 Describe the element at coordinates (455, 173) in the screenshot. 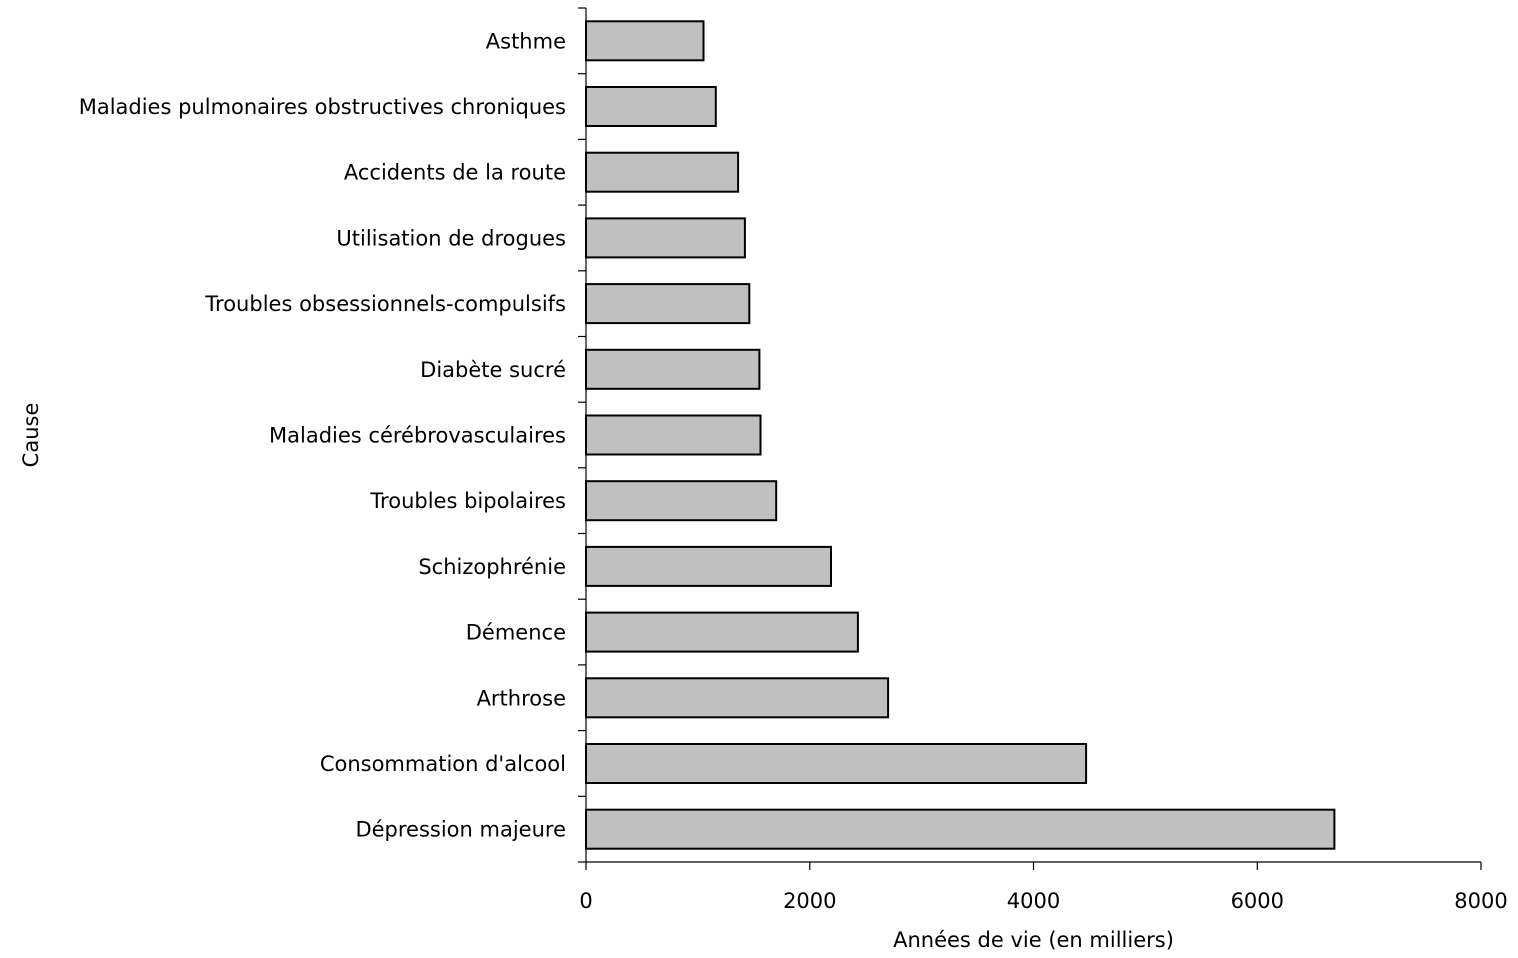

I see `category-label: Accidents de la route` at that location.